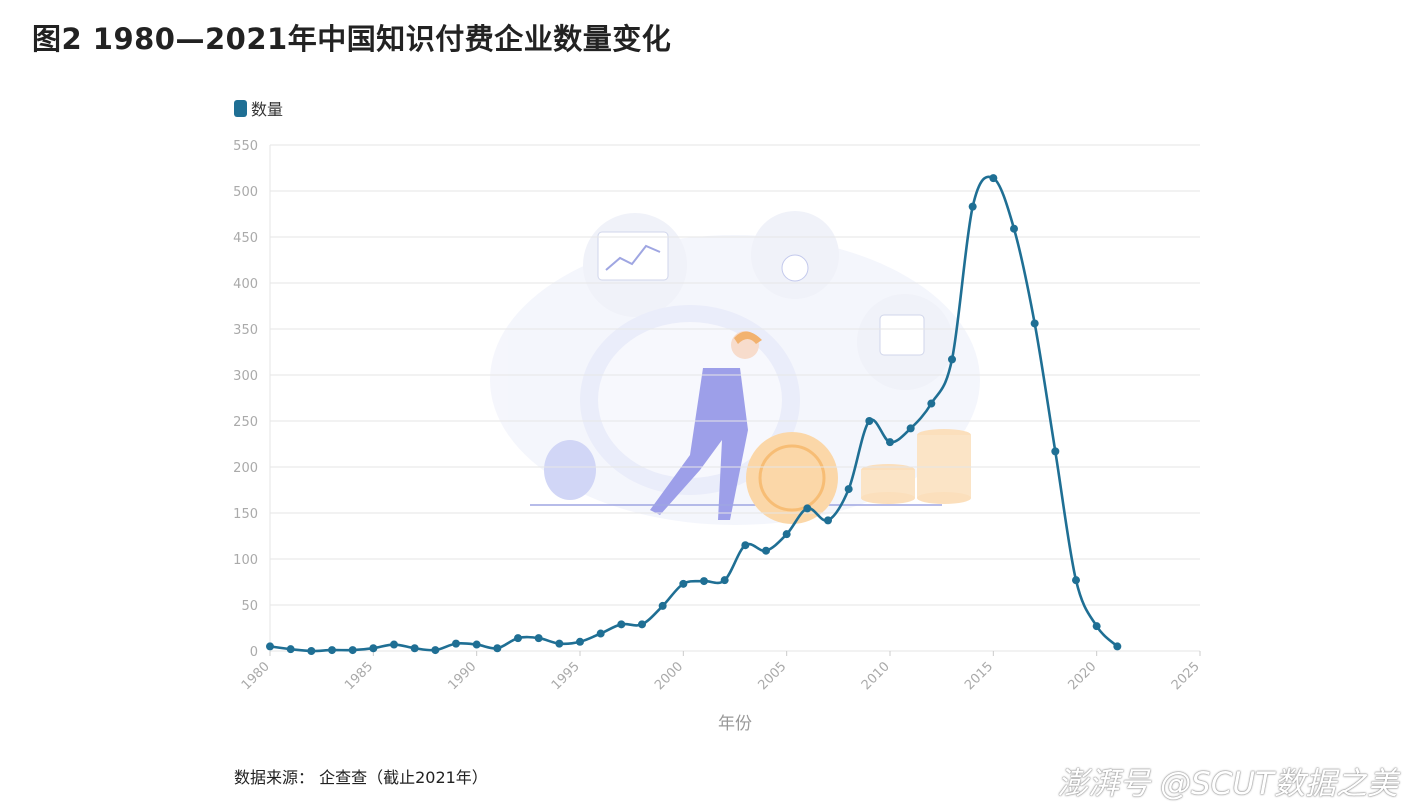 This screenshot has height=805, width=1420. I want to click on y-tick-label: 50, so click(249, 606).